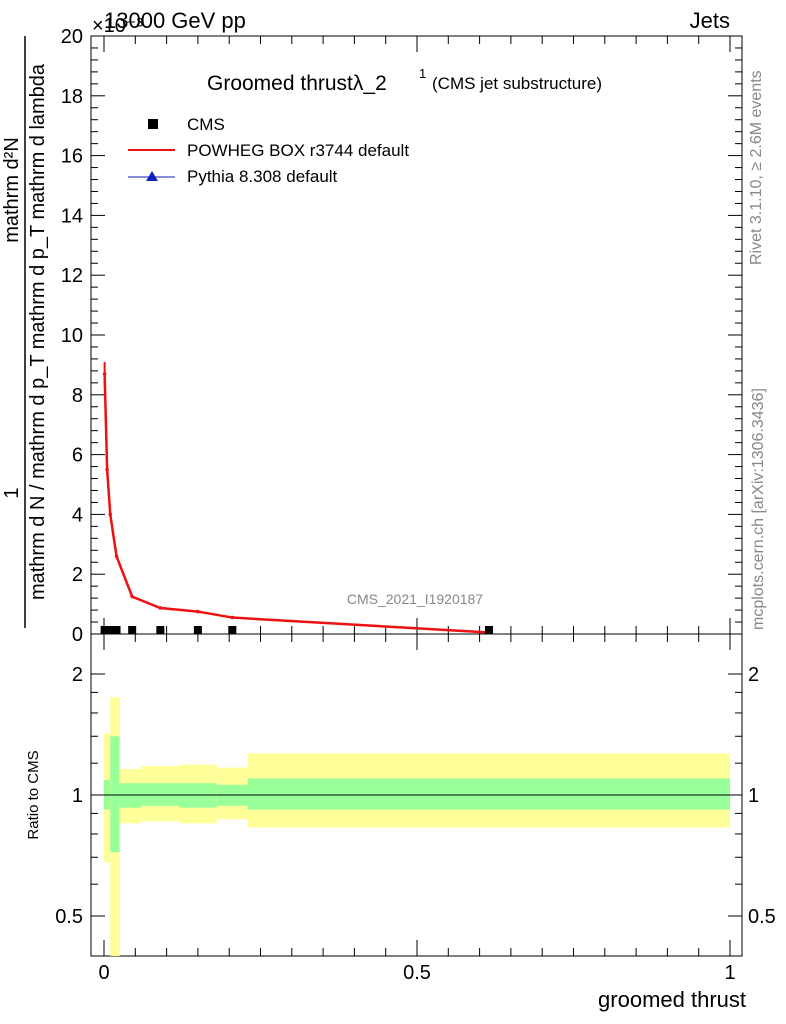  Describe the element at coordinates (756, 167) in the screenshot. I see `rivet-label: Rivet 3.1.10, ≥ 2.6M events` at that location.